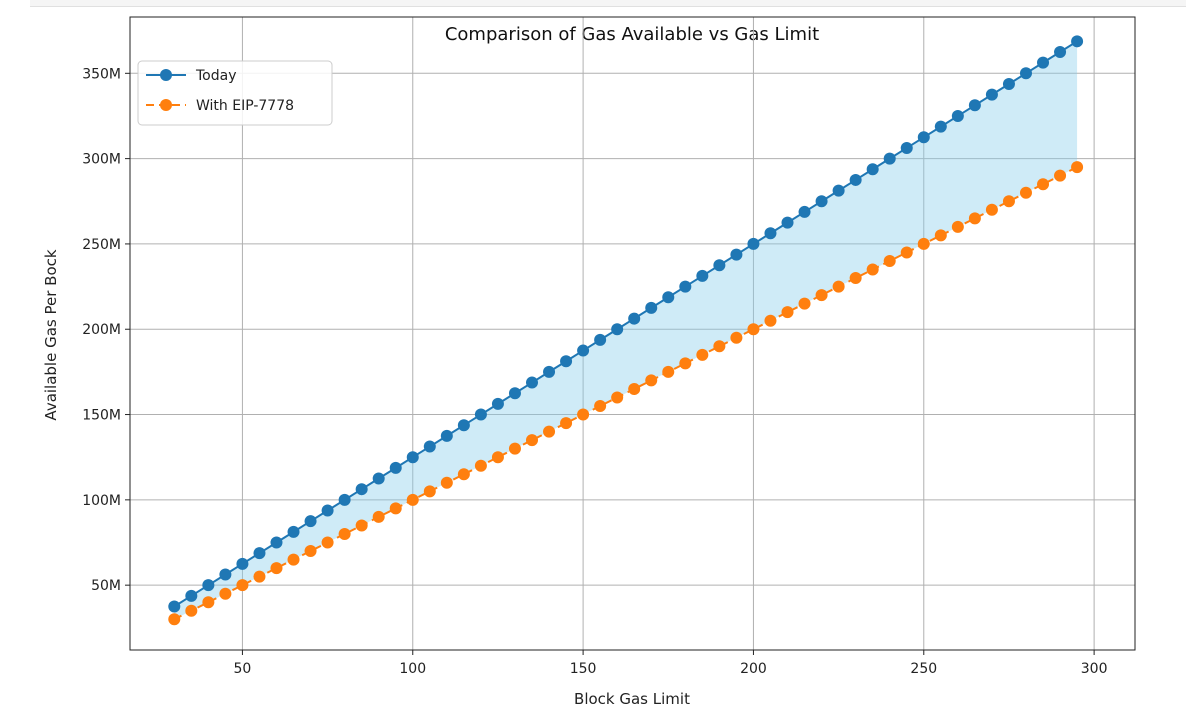 This screenshot has width=1186, height=721. Describe the element at coordinates (101, 74) in the screenshot. I see `y-tick-label: 350M` at that location.